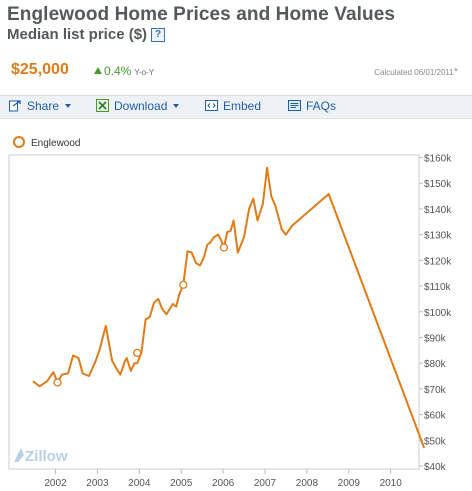  What do you see at coordinates (435, 390) in the screenshot?
I see `y-tick-label: $70k` at bounding box center [435, 390].